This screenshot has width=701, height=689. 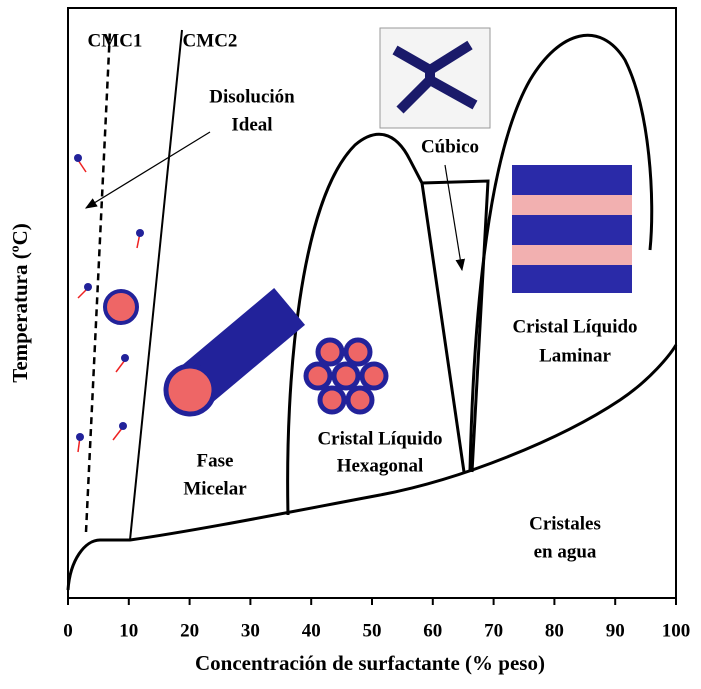 What do you see at coordinates (565, 551) in the screenshot?
I see `label: en agua` at bounding box center [565, 551].